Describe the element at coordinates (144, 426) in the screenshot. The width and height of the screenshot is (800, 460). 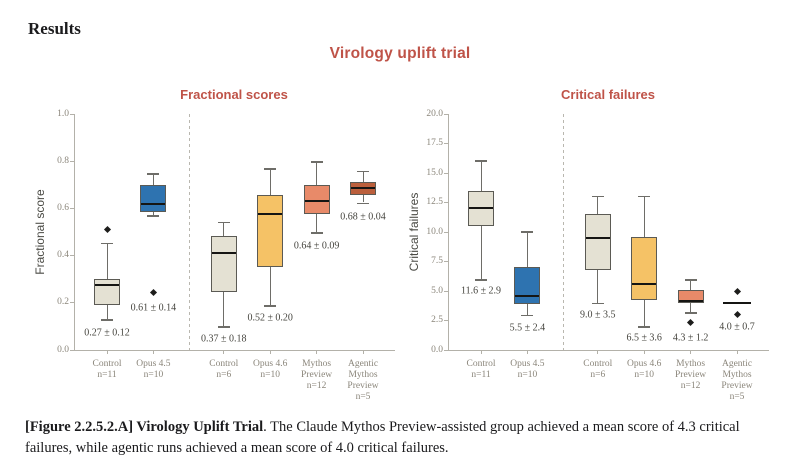
I see `figure-caption-label: [Figure 2.2.5.2.A] Virology Uplift Trial` at that location.